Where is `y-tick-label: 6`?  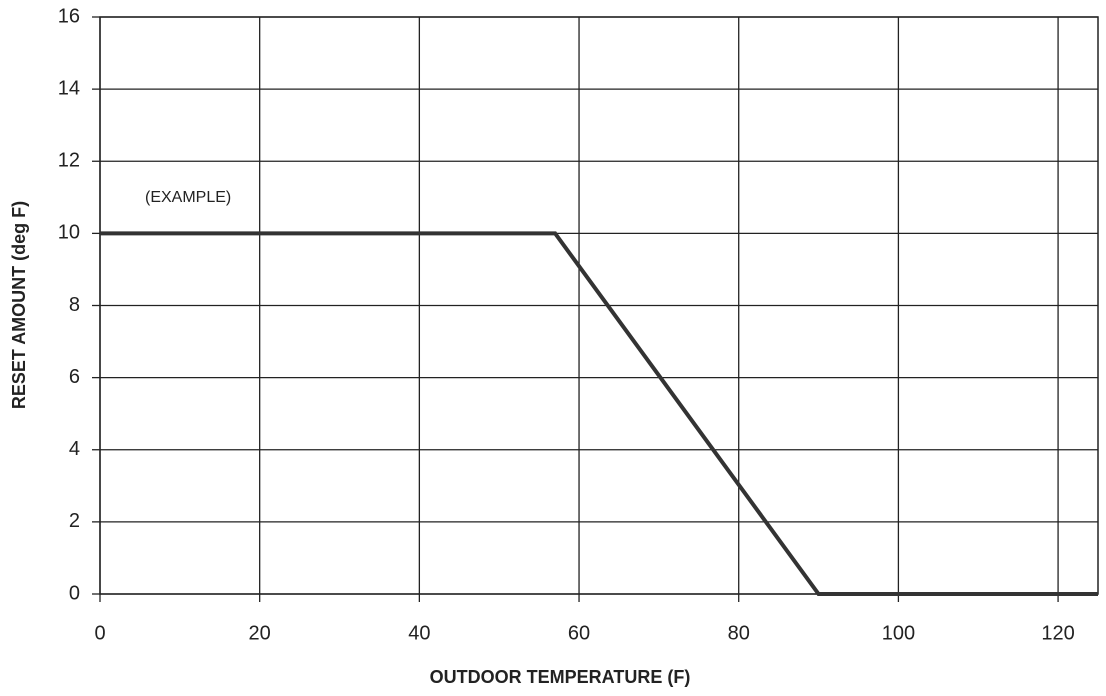
y-tick-label: 6 is located at coordinates (74, 377).